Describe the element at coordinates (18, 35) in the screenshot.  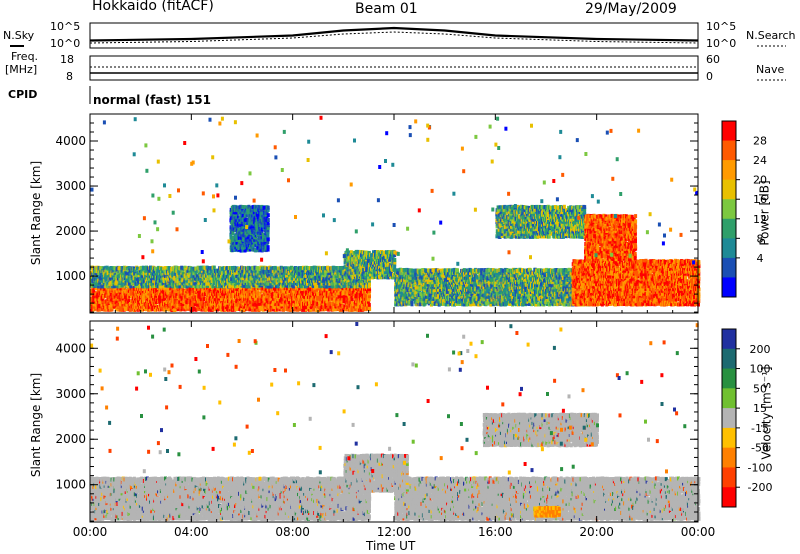
I see `nsky-label: N.Sky` at that location.